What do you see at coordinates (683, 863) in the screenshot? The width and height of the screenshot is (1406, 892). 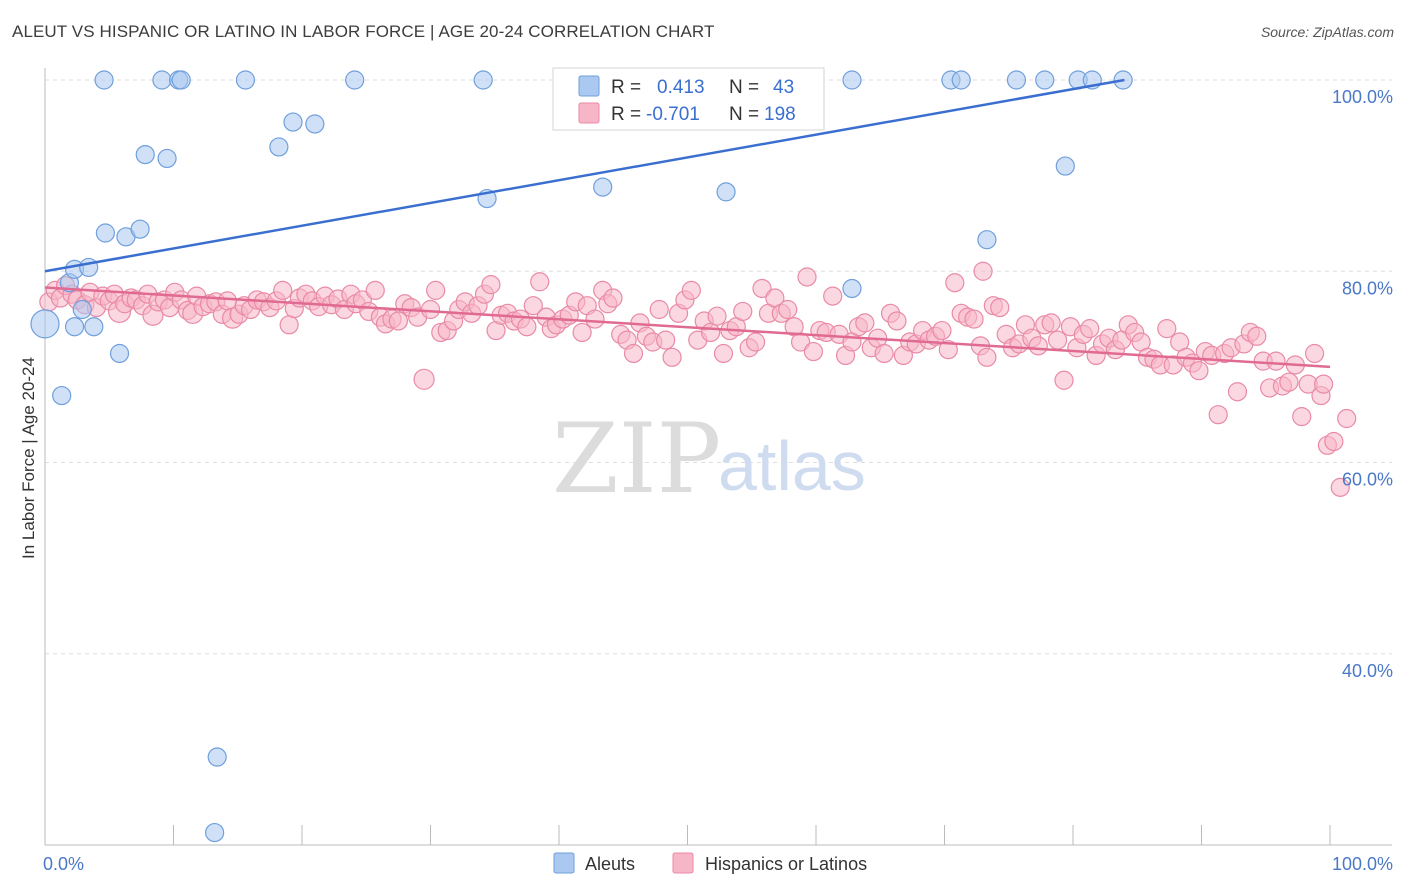 I see `bottom-legend-swatch-hispanics` at bounding box center [683, 863].